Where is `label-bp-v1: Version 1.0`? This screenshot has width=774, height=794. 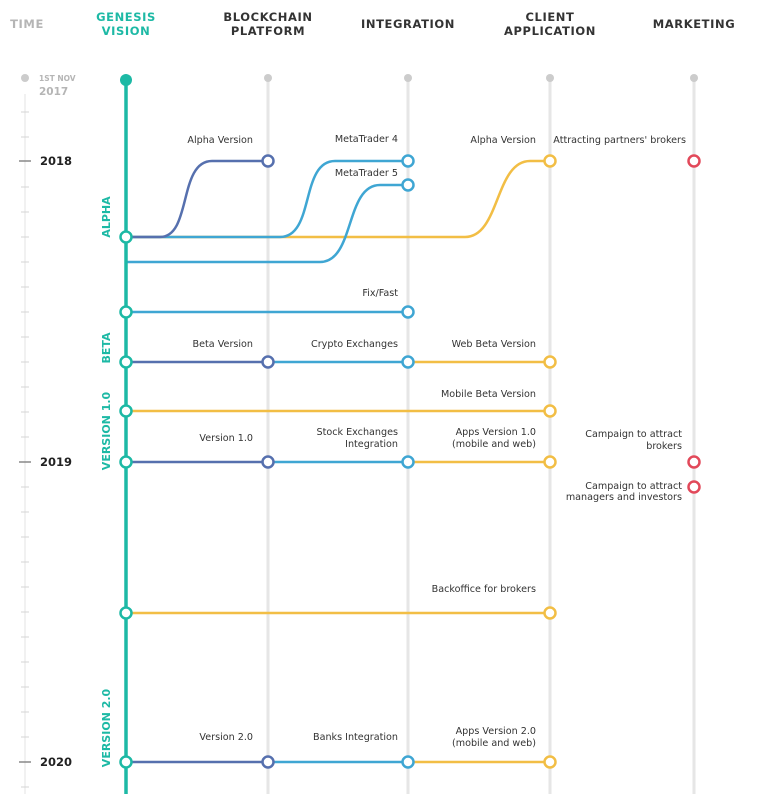
label-bp-v1: Version 1.0 is located at coordinates (226, 438).